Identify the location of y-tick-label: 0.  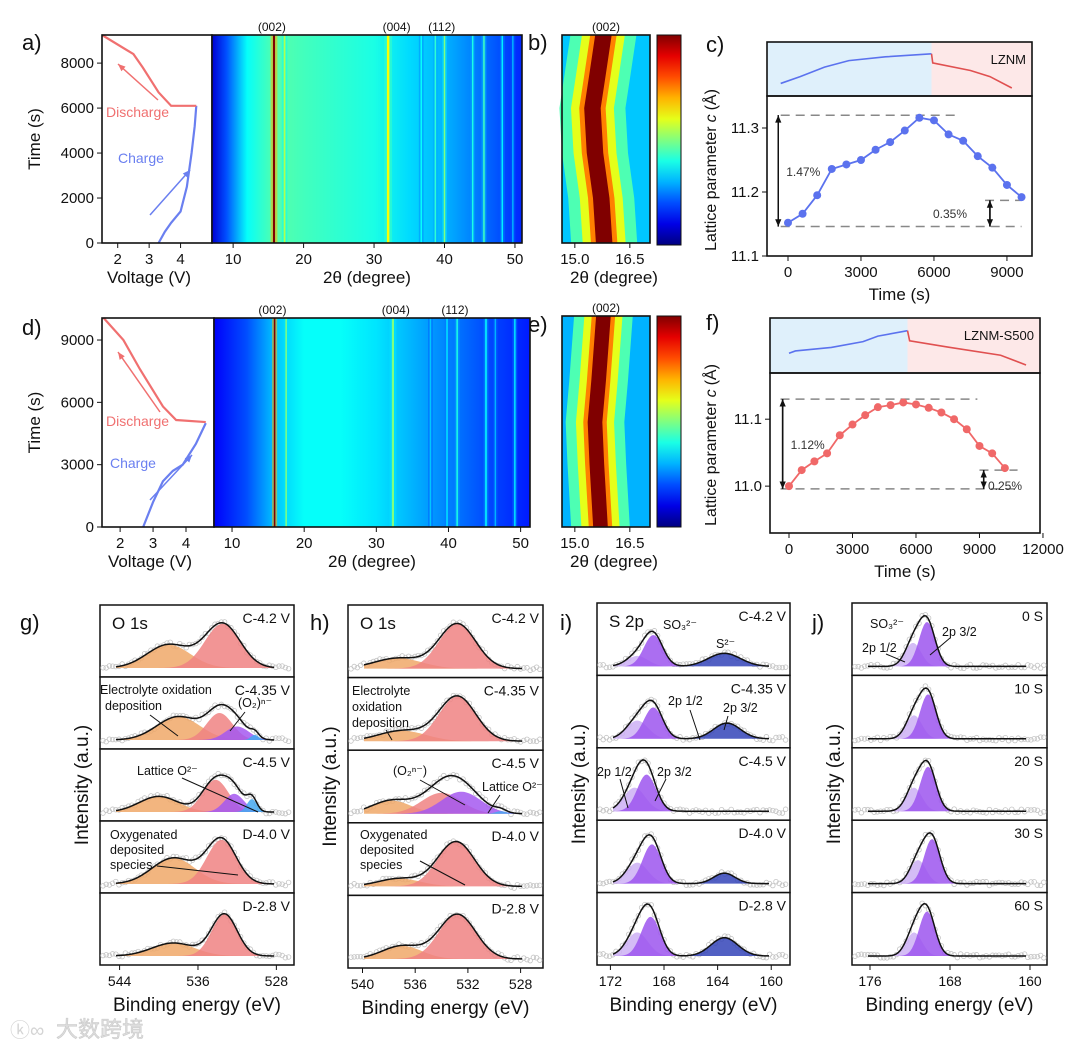
(90, 527).